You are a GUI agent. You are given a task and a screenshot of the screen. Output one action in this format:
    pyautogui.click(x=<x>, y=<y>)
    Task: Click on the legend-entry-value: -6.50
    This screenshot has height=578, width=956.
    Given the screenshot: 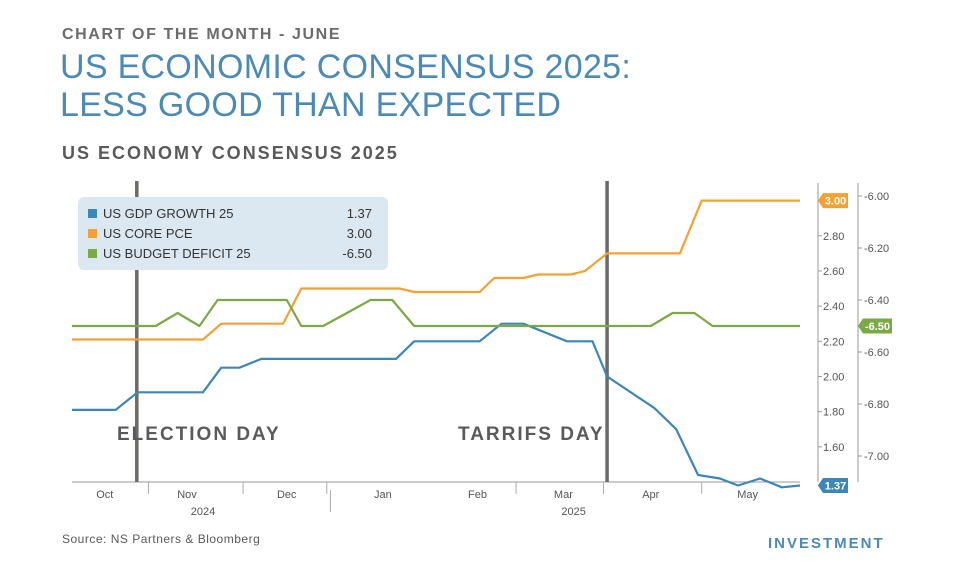 What is the action you would take?
    pyautogui.click(x=357, y=253)
    